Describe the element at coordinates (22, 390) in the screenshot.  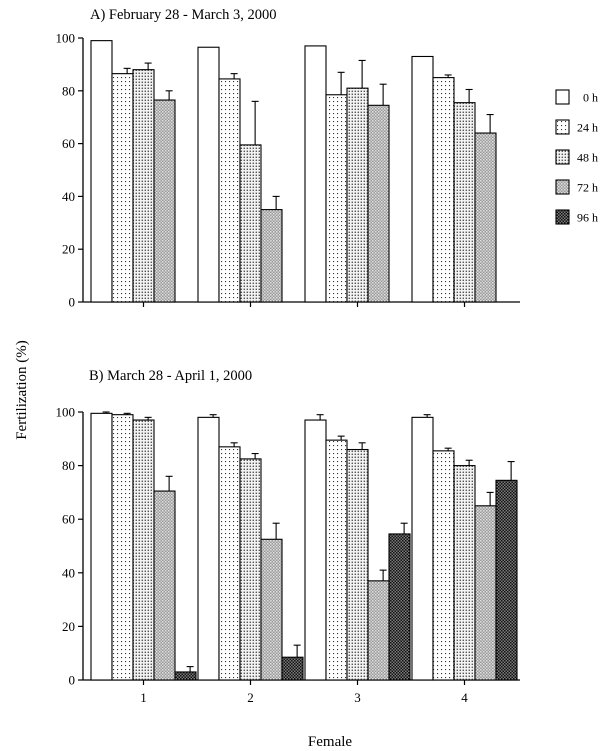
I see `y-axis-label: Fertilization (%)` at that location.